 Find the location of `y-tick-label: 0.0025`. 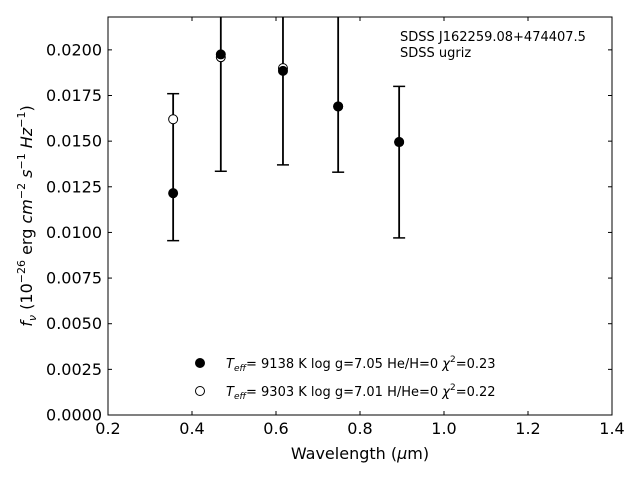

y-tick-label: 0.0025 is located at coordinates (74, 369).